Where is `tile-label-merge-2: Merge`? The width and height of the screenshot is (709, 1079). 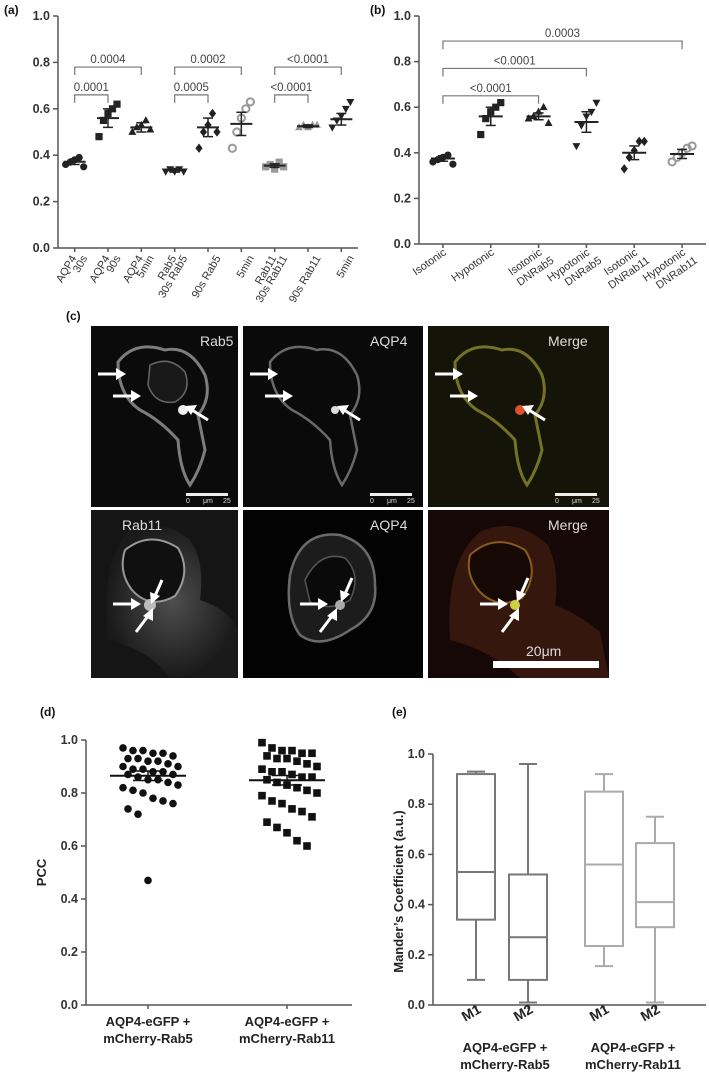 tile-label-merge-2: Merge is located at coordinates (568, 525).